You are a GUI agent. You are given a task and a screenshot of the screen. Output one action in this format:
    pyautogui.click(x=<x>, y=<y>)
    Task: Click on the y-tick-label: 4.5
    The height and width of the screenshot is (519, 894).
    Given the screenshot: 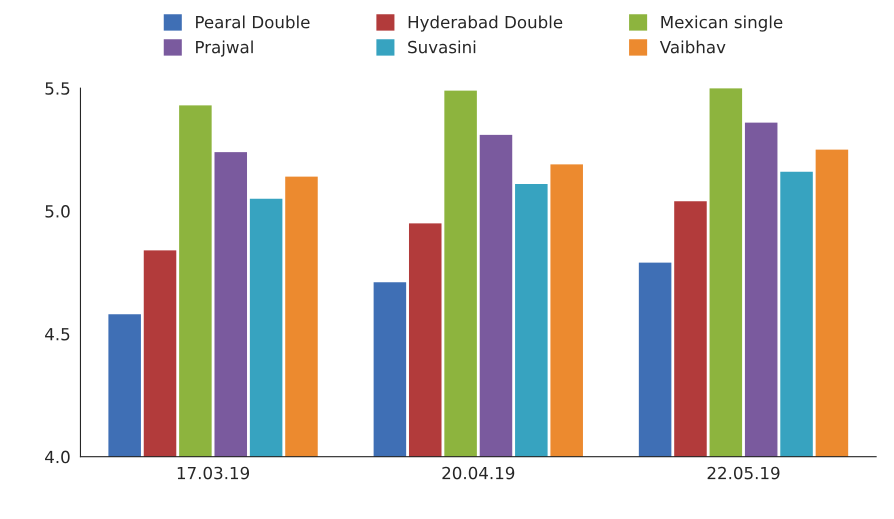 What is the action you would take?
    pyautogui.click(x=57, y=334)
    